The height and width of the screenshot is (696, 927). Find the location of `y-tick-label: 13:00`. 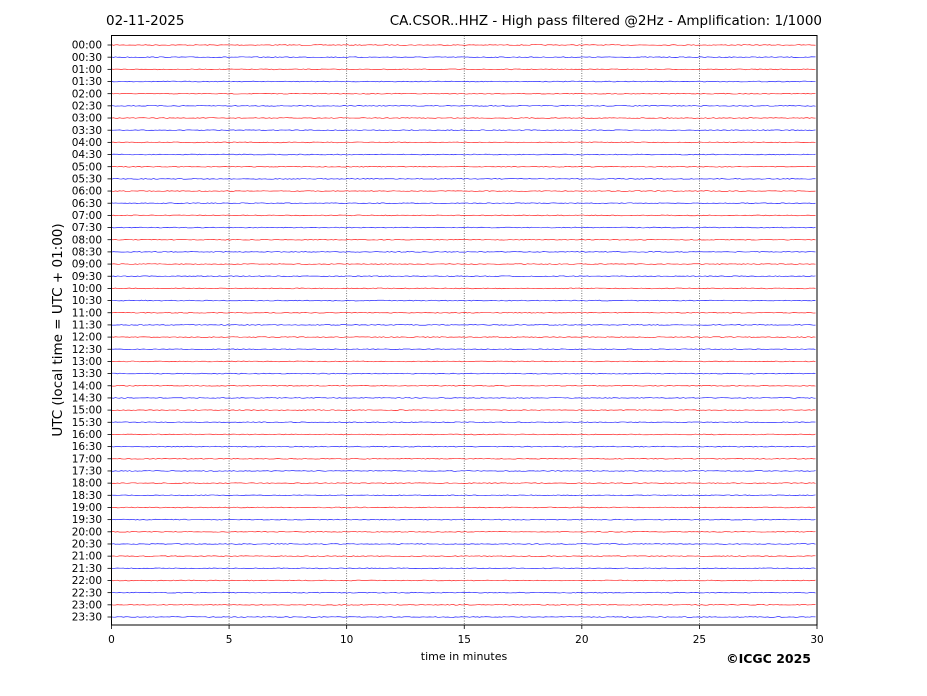

y-tick-label: 13:00 is located at coordinates (87, 362).